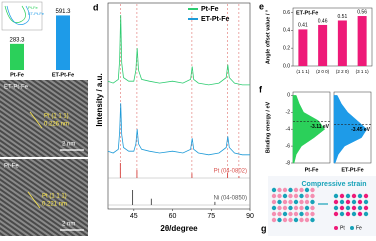 This screenshot has width=376, height=241. I want to click on x-tick-label: (3 1 1), so click(363, 71).